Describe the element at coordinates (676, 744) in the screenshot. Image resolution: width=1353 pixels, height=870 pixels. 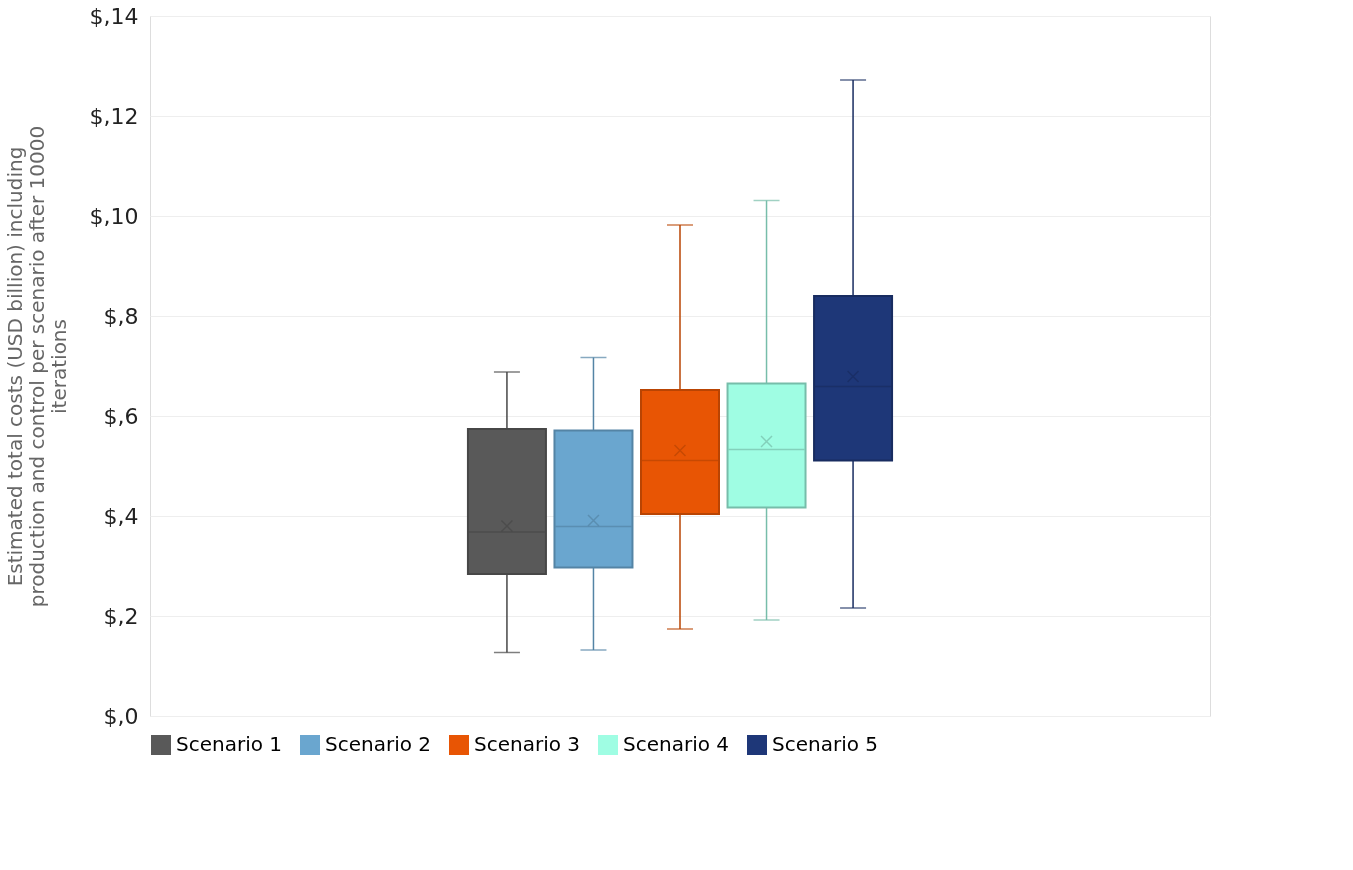
I see `legend-label: Scenario 4` at that location.